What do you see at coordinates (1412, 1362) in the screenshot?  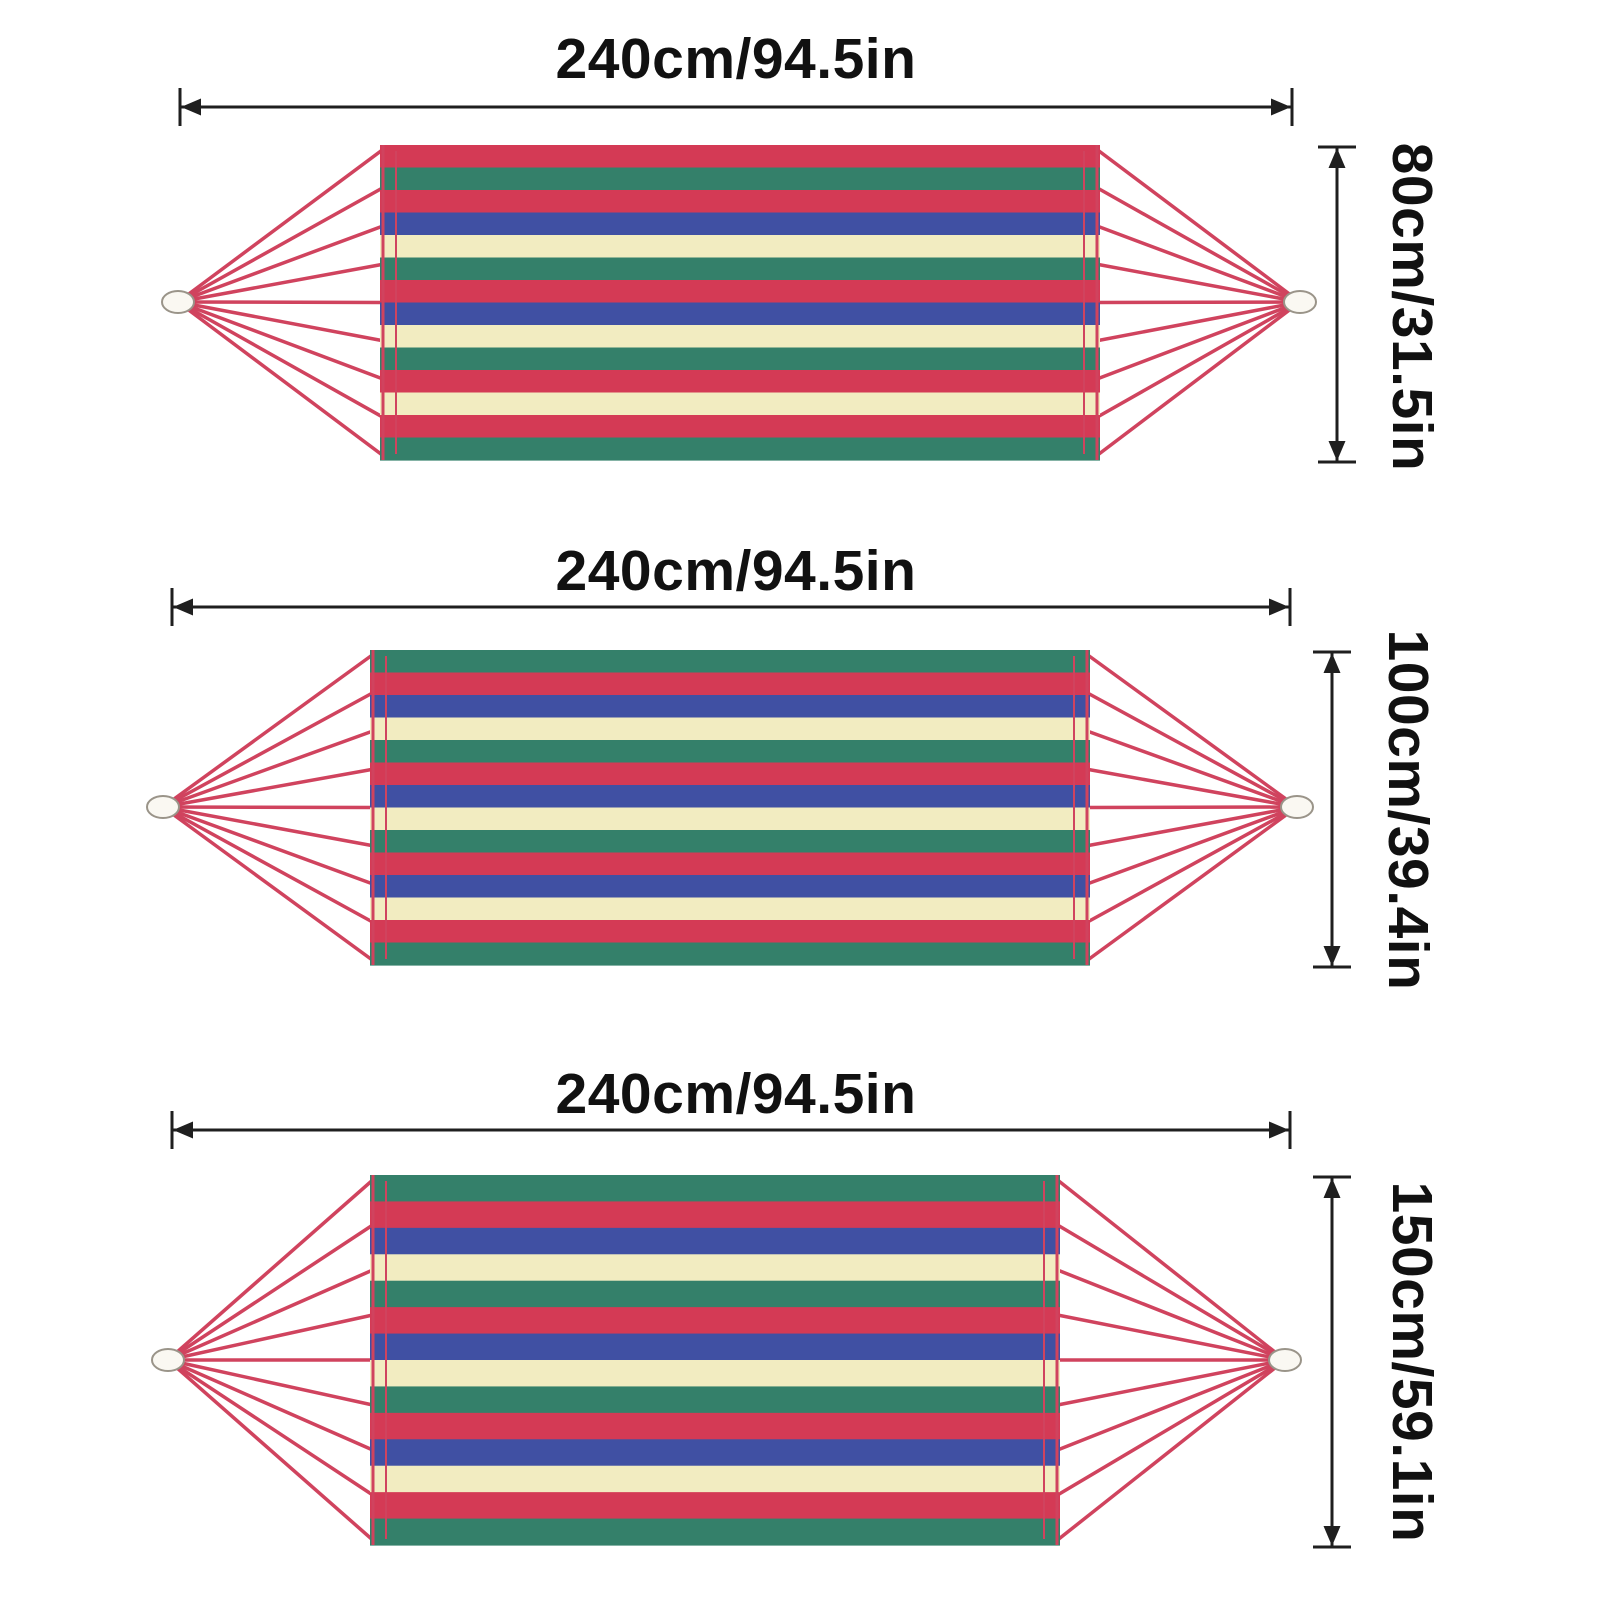 I see `height-dimension-label: 150cm/59.1in` at bounding box center [1412, 1362].